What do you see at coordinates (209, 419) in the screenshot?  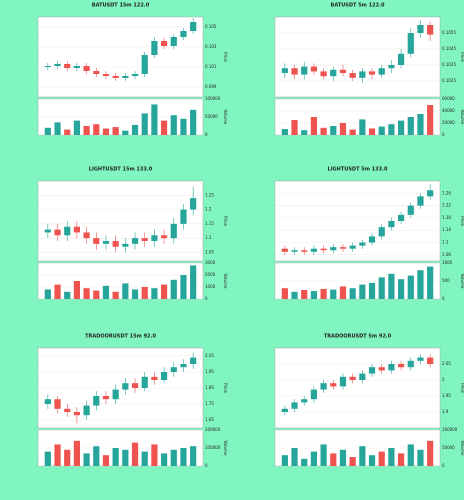 I see `y-tick-label: 1.65` at bounding box center [209, 419].